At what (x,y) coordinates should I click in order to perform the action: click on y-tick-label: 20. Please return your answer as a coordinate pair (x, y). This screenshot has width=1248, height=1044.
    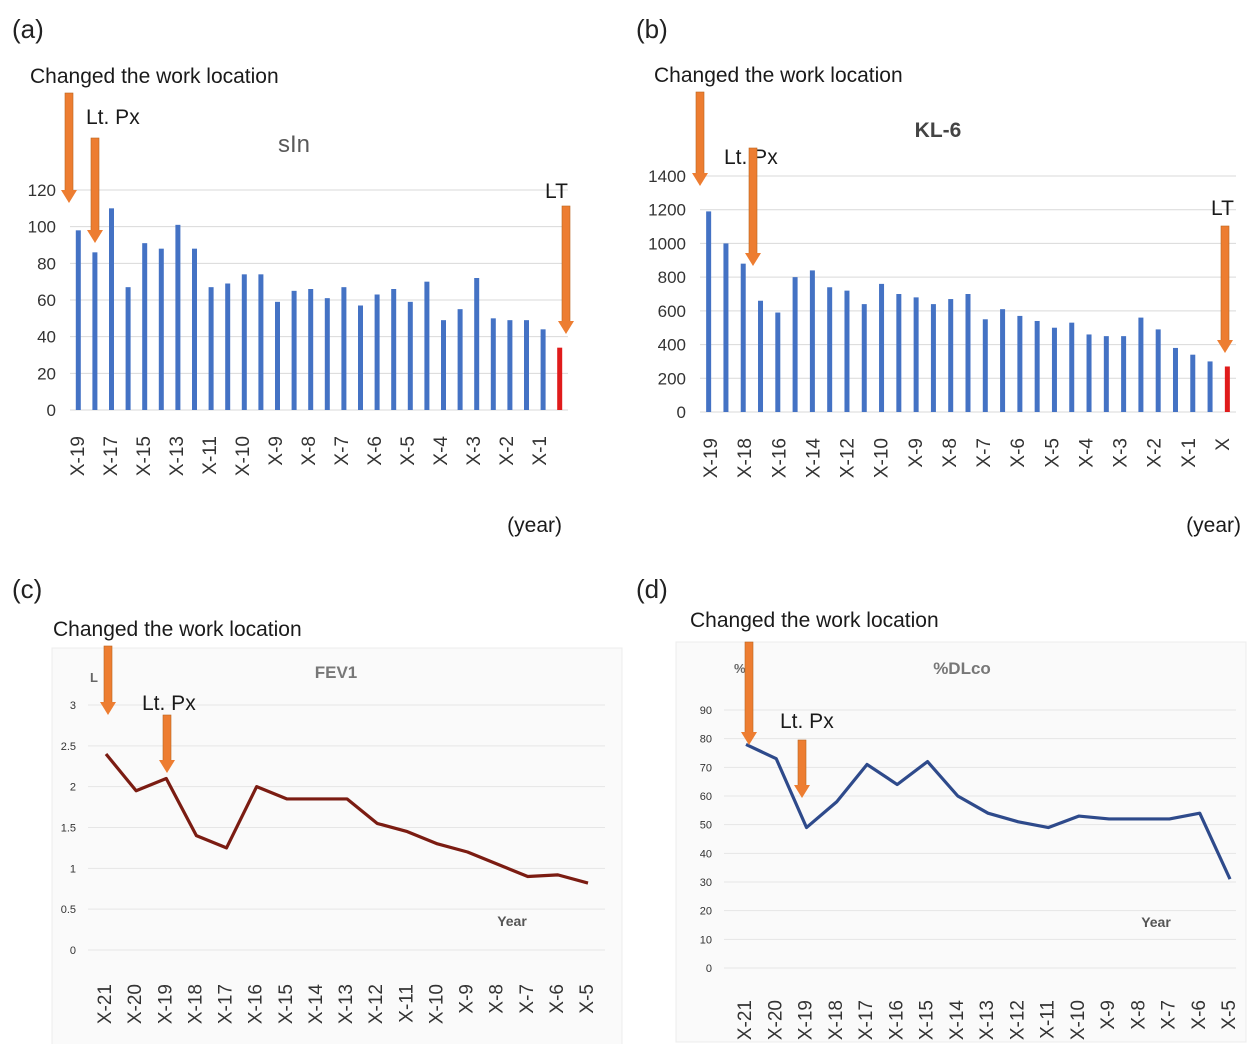
    Looking at the image, I should click on (706, 912).